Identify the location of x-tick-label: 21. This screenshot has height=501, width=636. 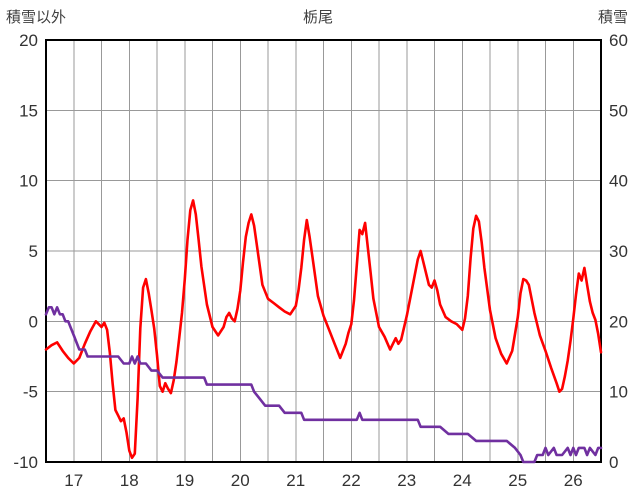
(295, 480).